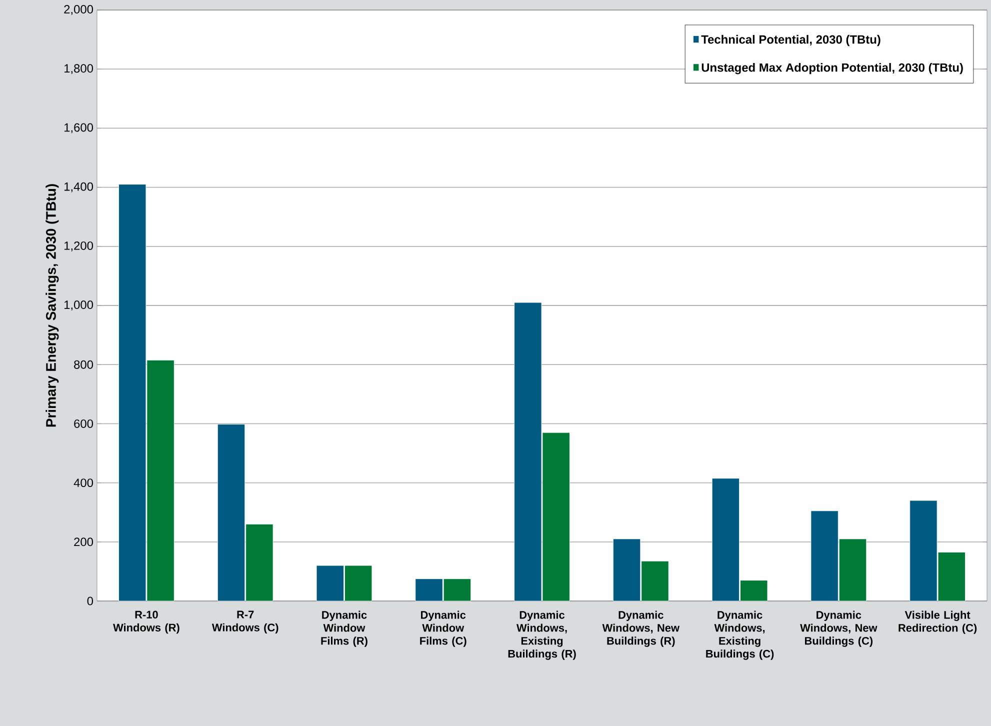 This screenshot has width=991, height=726. I want to click on y-tick-label: 1,600, so click(79, 128).